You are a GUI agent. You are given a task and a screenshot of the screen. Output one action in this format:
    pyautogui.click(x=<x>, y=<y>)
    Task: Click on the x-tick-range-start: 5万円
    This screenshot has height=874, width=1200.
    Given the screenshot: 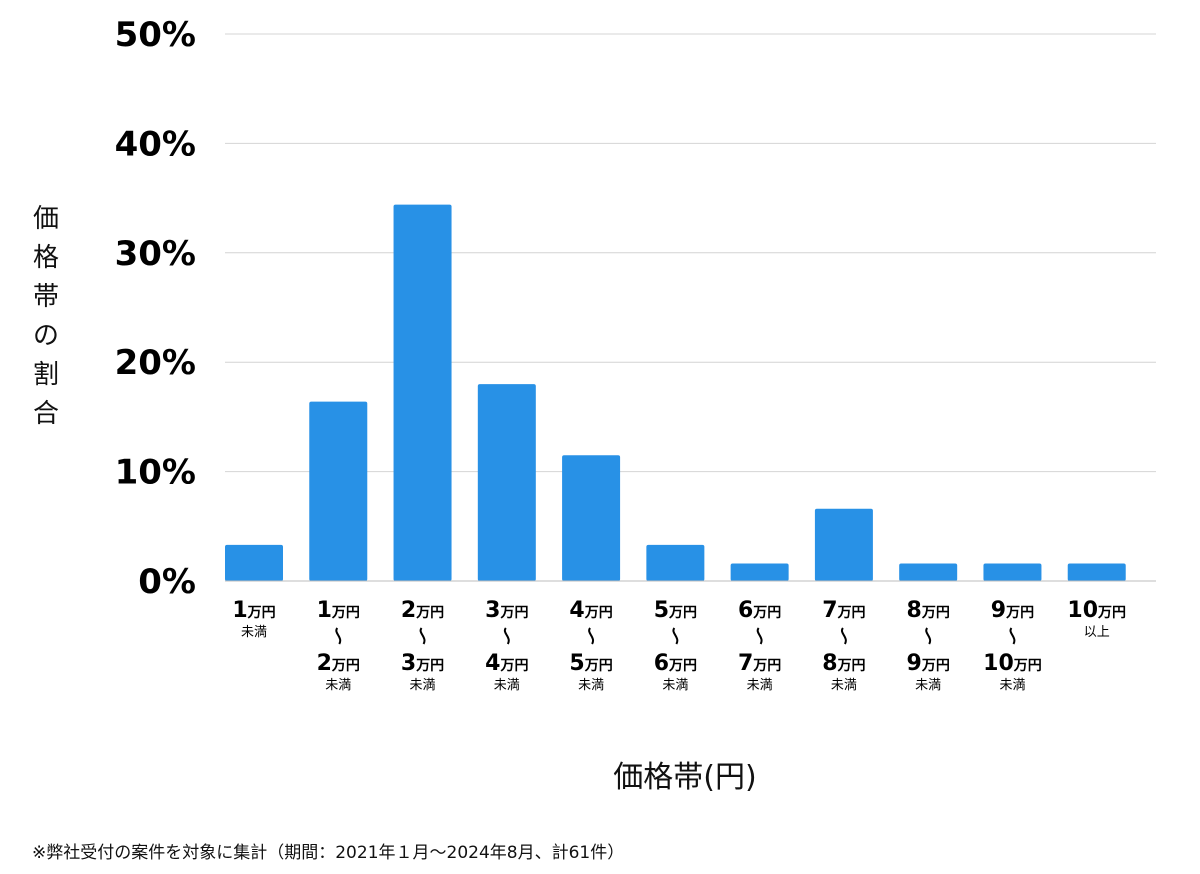 What is the action you would take?
    pyautogui.click(x=675, y=610)
    